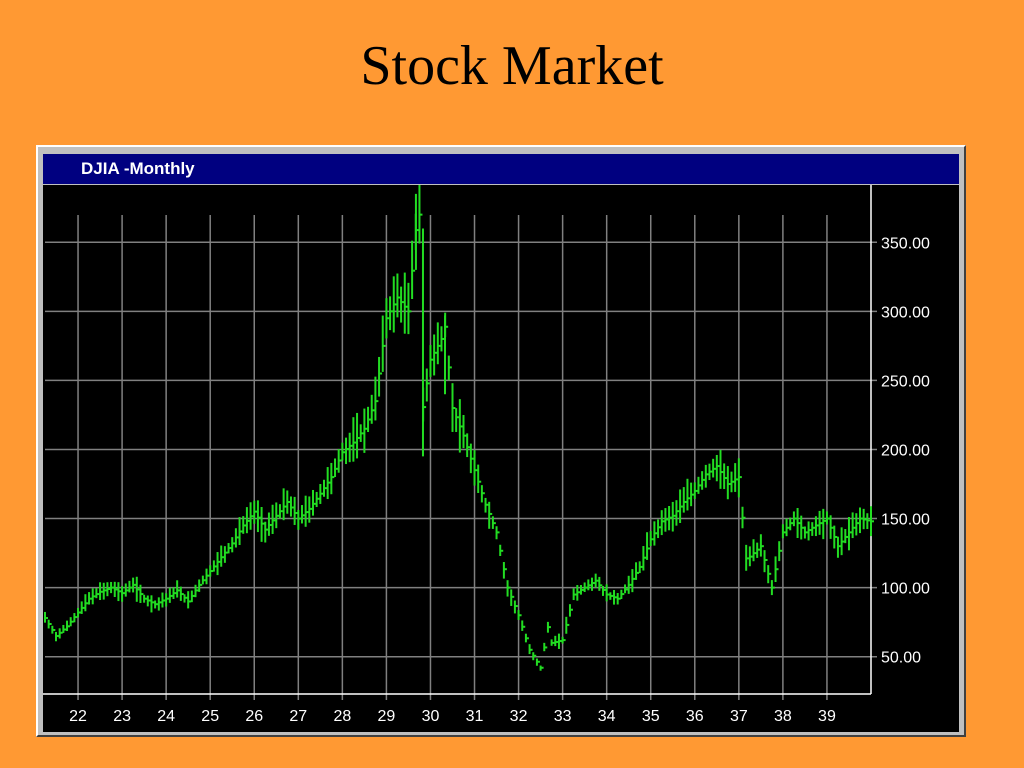  I want to click on y-tick-label: 150.00, so click(905, 520).